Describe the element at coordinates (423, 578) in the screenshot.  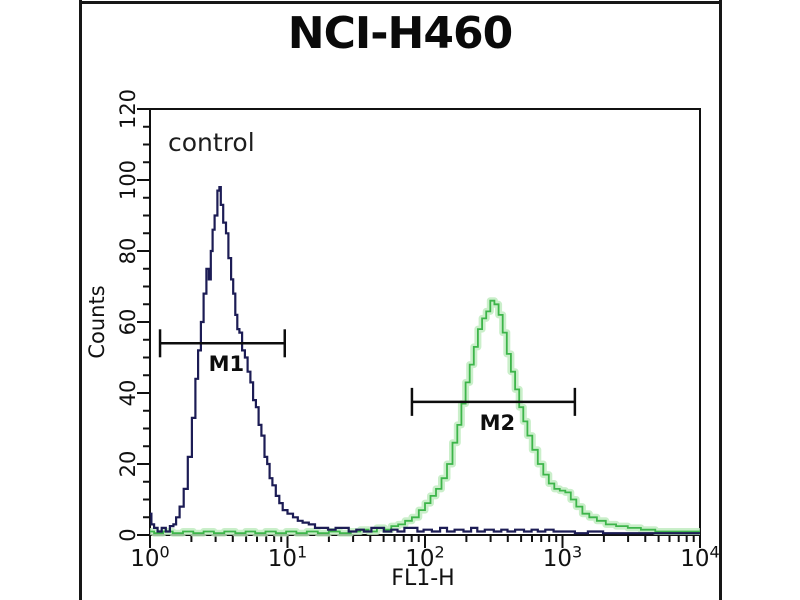
I see `x-axis-label: FL1-H` at that location.